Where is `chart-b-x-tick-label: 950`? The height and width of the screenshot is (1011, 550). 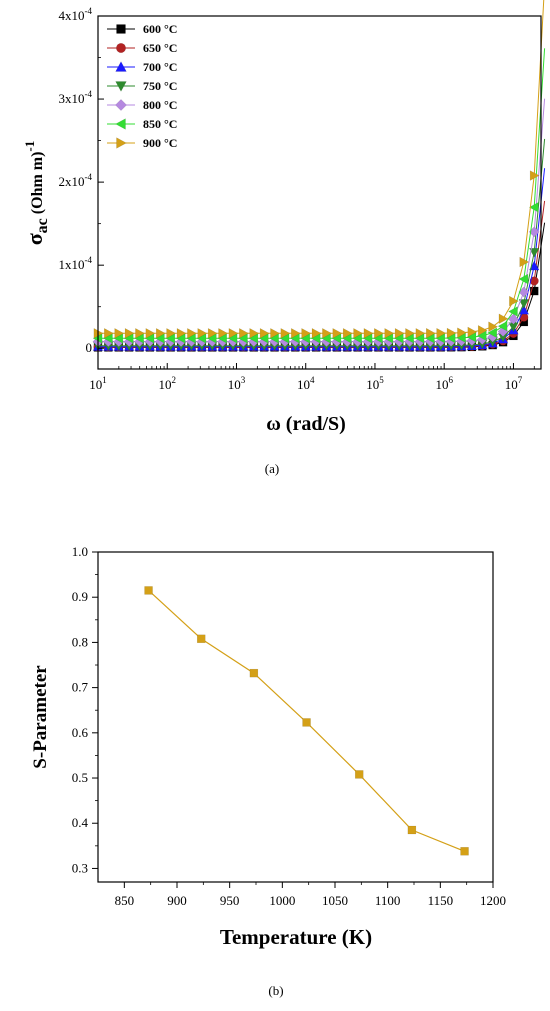
chart-b-x-tick-label: 950 is located at coordinates (230, 900).